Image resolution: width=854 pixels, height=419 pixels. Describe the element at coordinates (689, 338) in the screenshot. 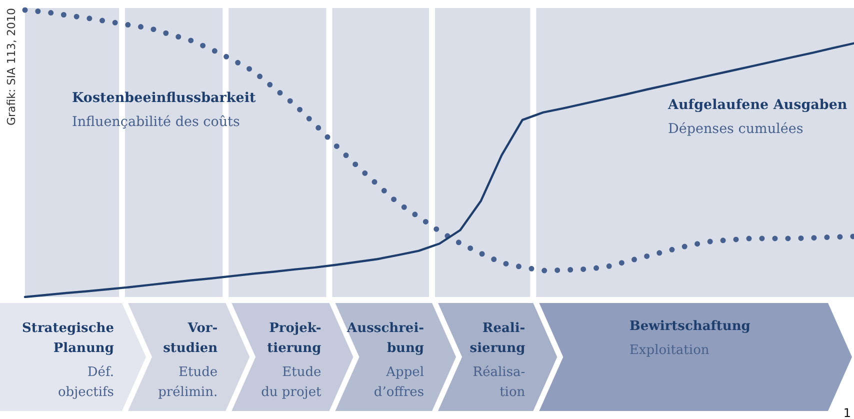

I see `text: Bewirtschaftung Exploitation` at that location.